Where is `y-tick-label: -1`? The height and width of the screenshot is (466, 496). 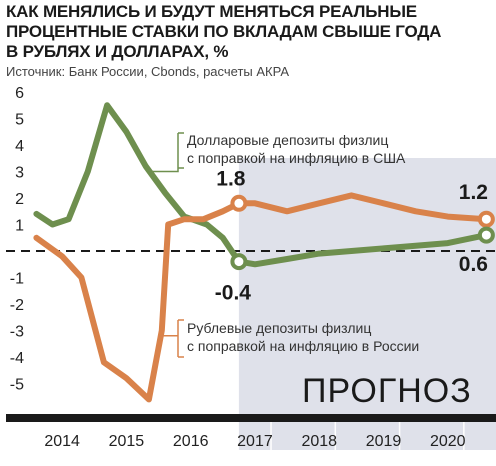 y-tick-label: -1 is located at coordinates (17, 279).